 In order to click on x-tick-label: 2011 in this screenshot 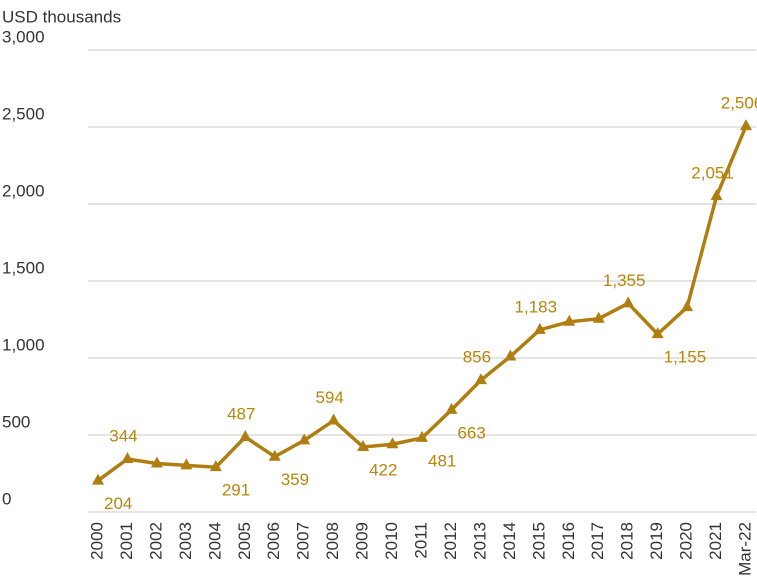, I will do `click(420, 540)`.